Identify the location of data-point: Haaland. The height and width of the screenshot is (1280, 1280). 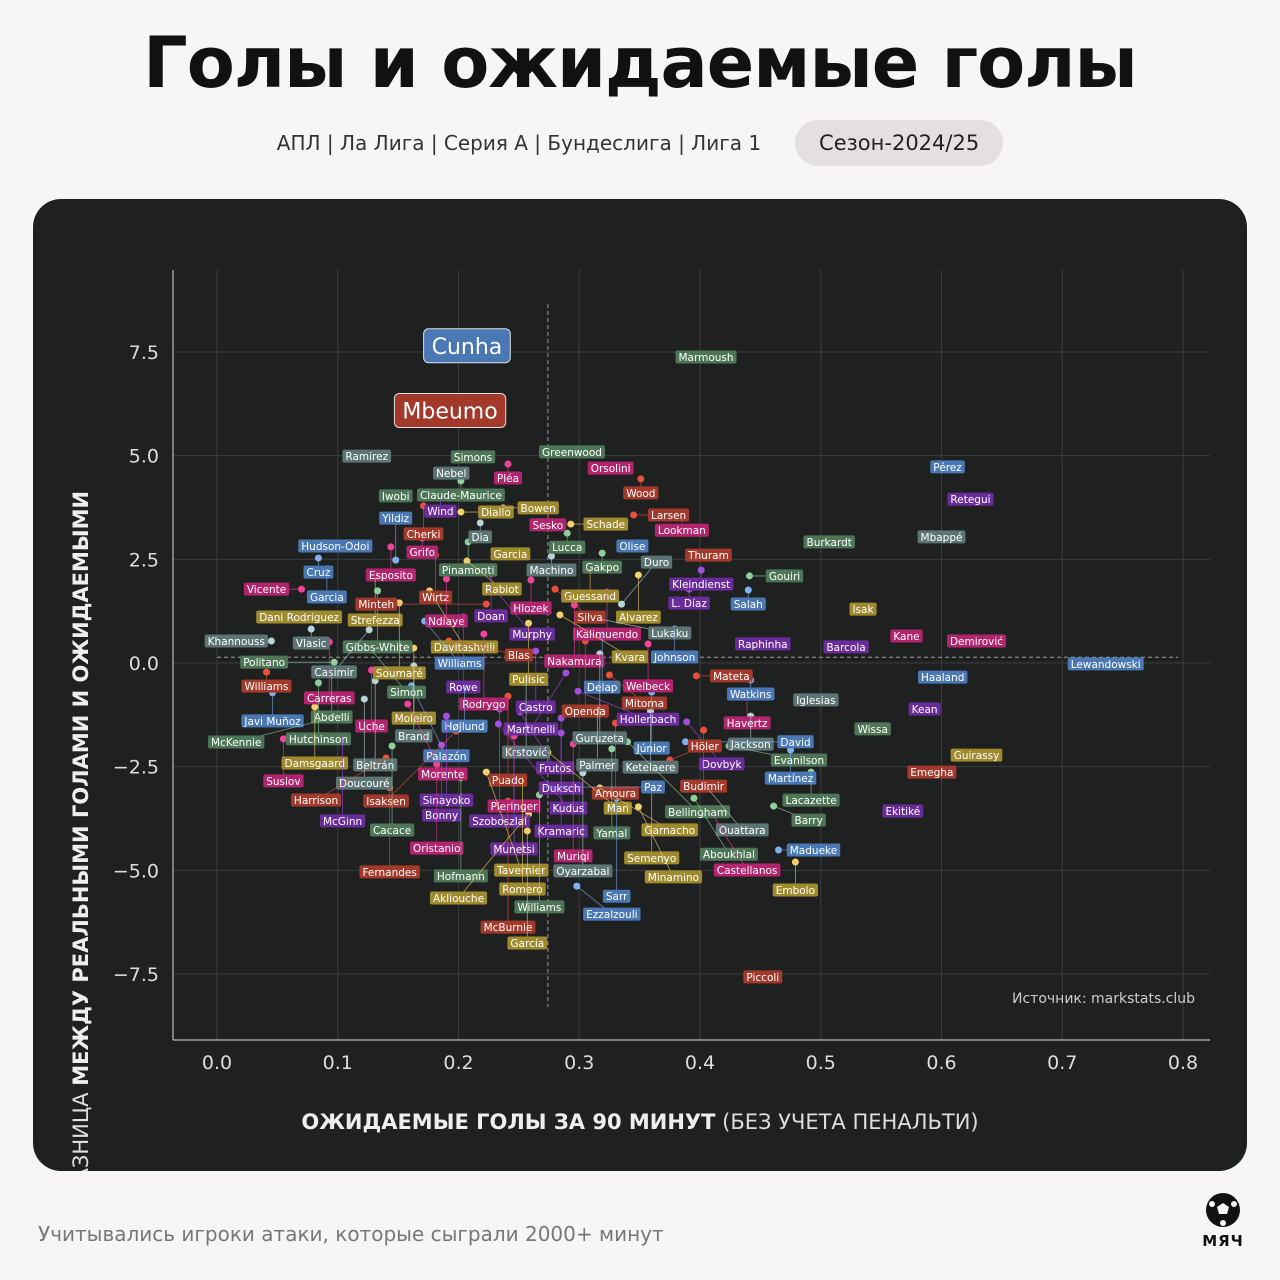
(942, 677).